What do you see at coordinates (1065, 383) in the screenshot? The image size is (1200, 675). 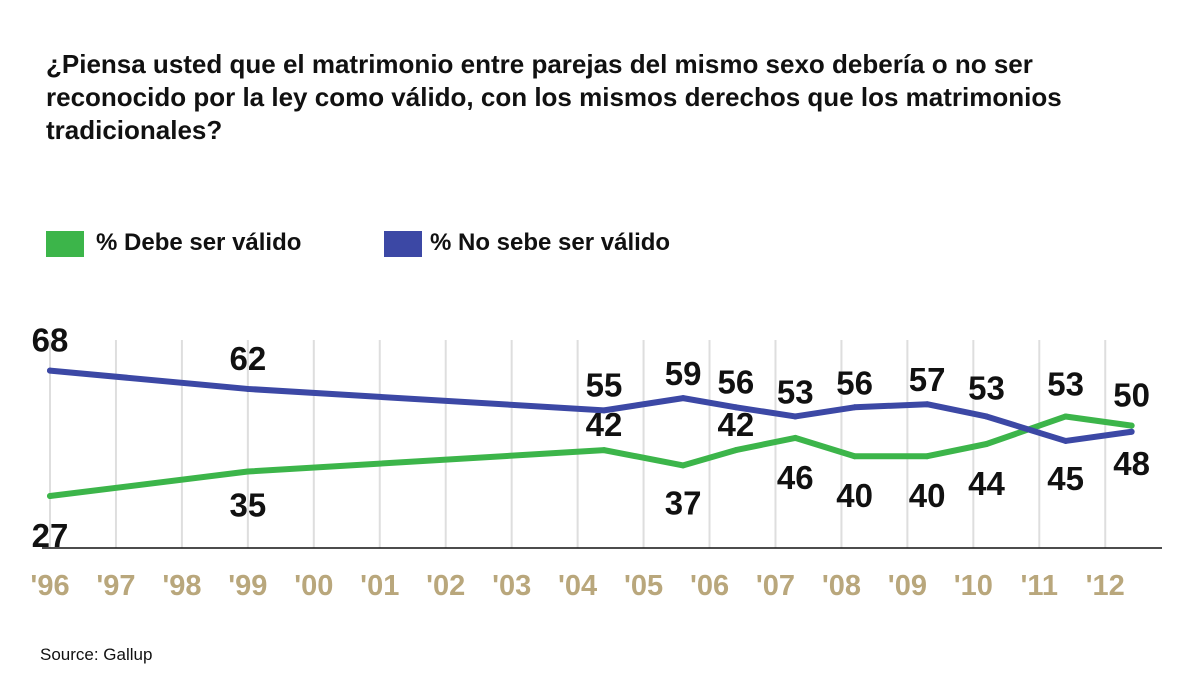 I see `data-label-debe: 53` at bounding box center [1065, 383].